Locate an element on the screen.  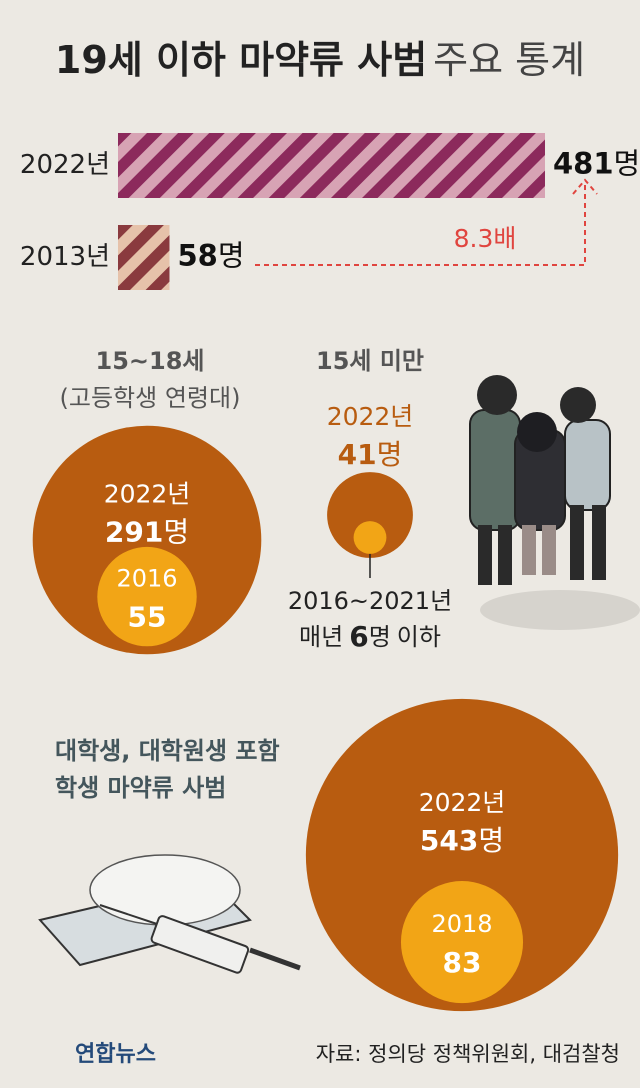
bar-value: 481 is located at coordinates (583, 164).